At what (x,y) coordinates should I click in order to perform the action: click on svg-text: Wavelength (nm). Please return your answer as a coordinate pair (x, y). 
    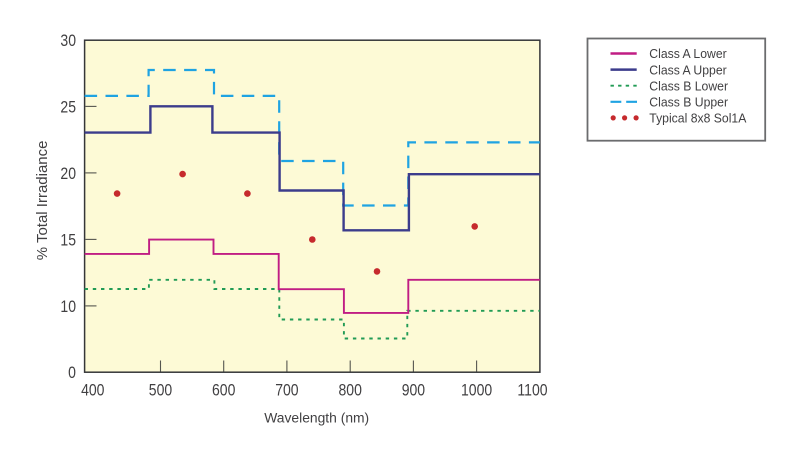
    Looking at the image, I should click on (316, 418).